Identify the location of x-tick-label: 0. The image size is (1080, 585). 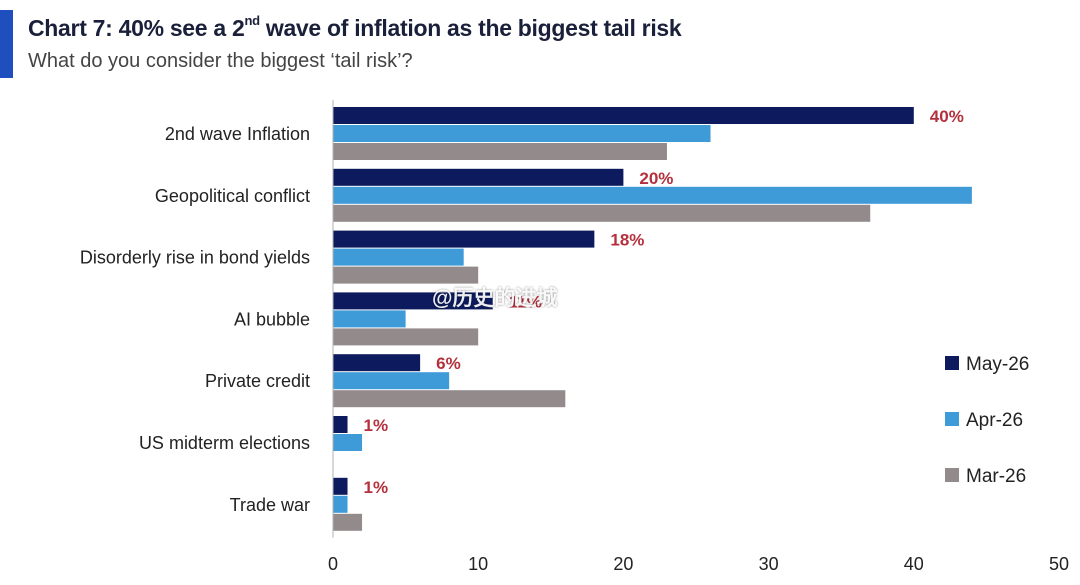
(333, 564).